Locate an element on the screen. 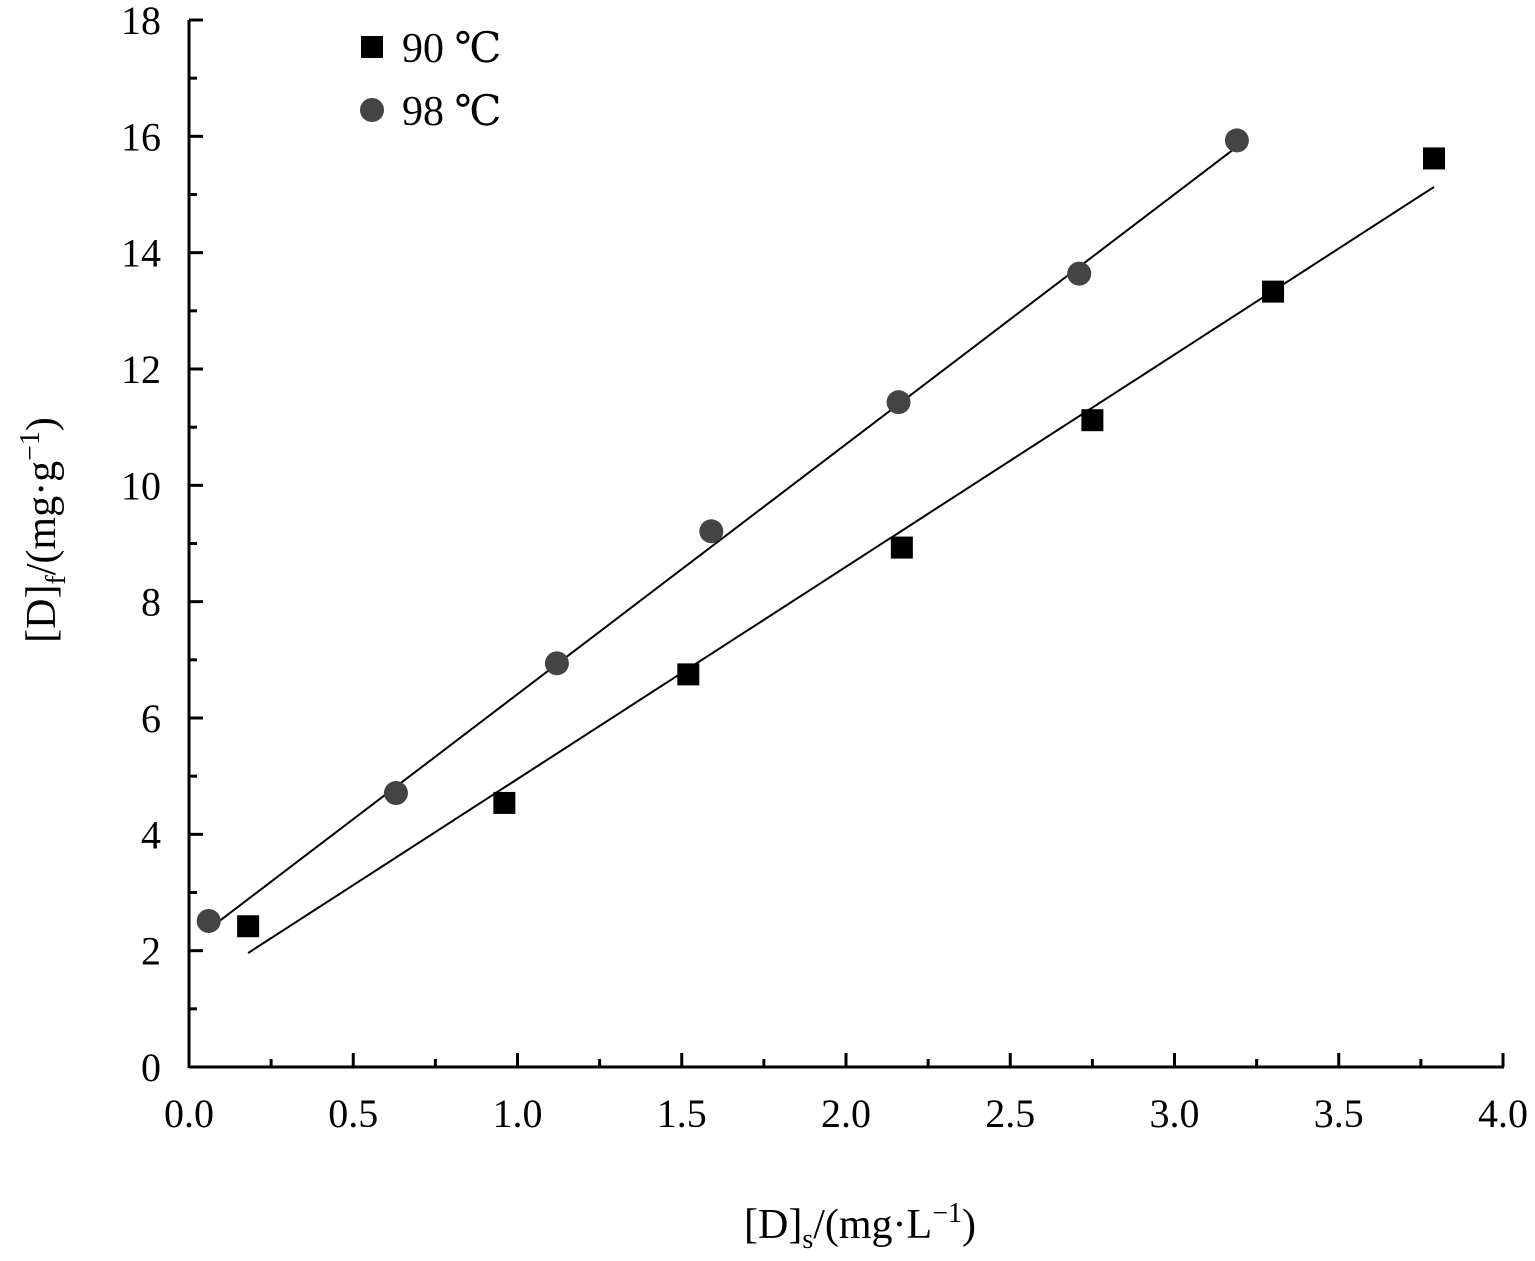 The height and width of the screenshot is (1261, 1535). legend-label: 98 ℃ is located at coordinates (451, 112).